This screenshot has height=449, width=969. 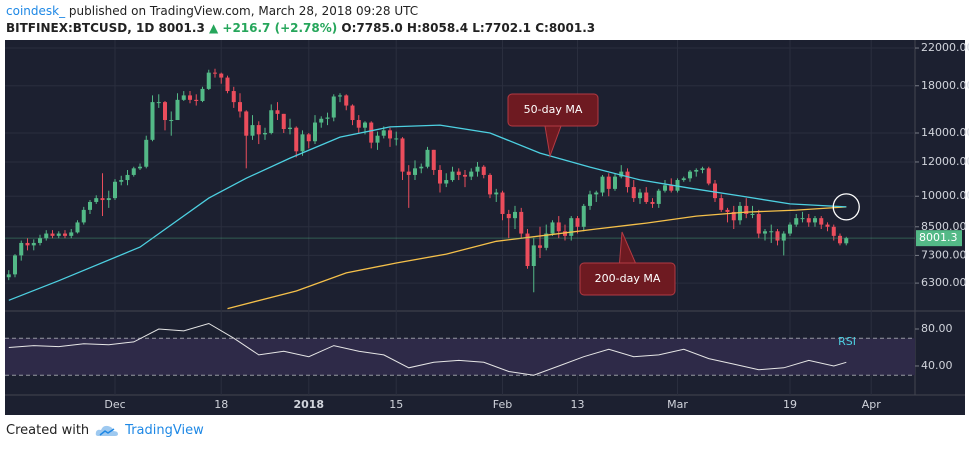 I want to click on x-tick-label: Feb, so click(x=502, y=404).